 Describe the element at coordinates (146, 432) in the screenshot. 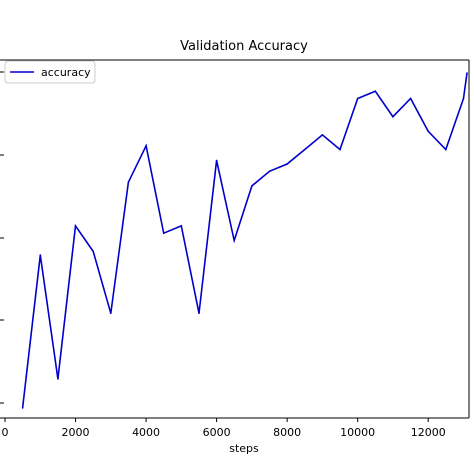

I see `x-tick-label: 4000` at that location.